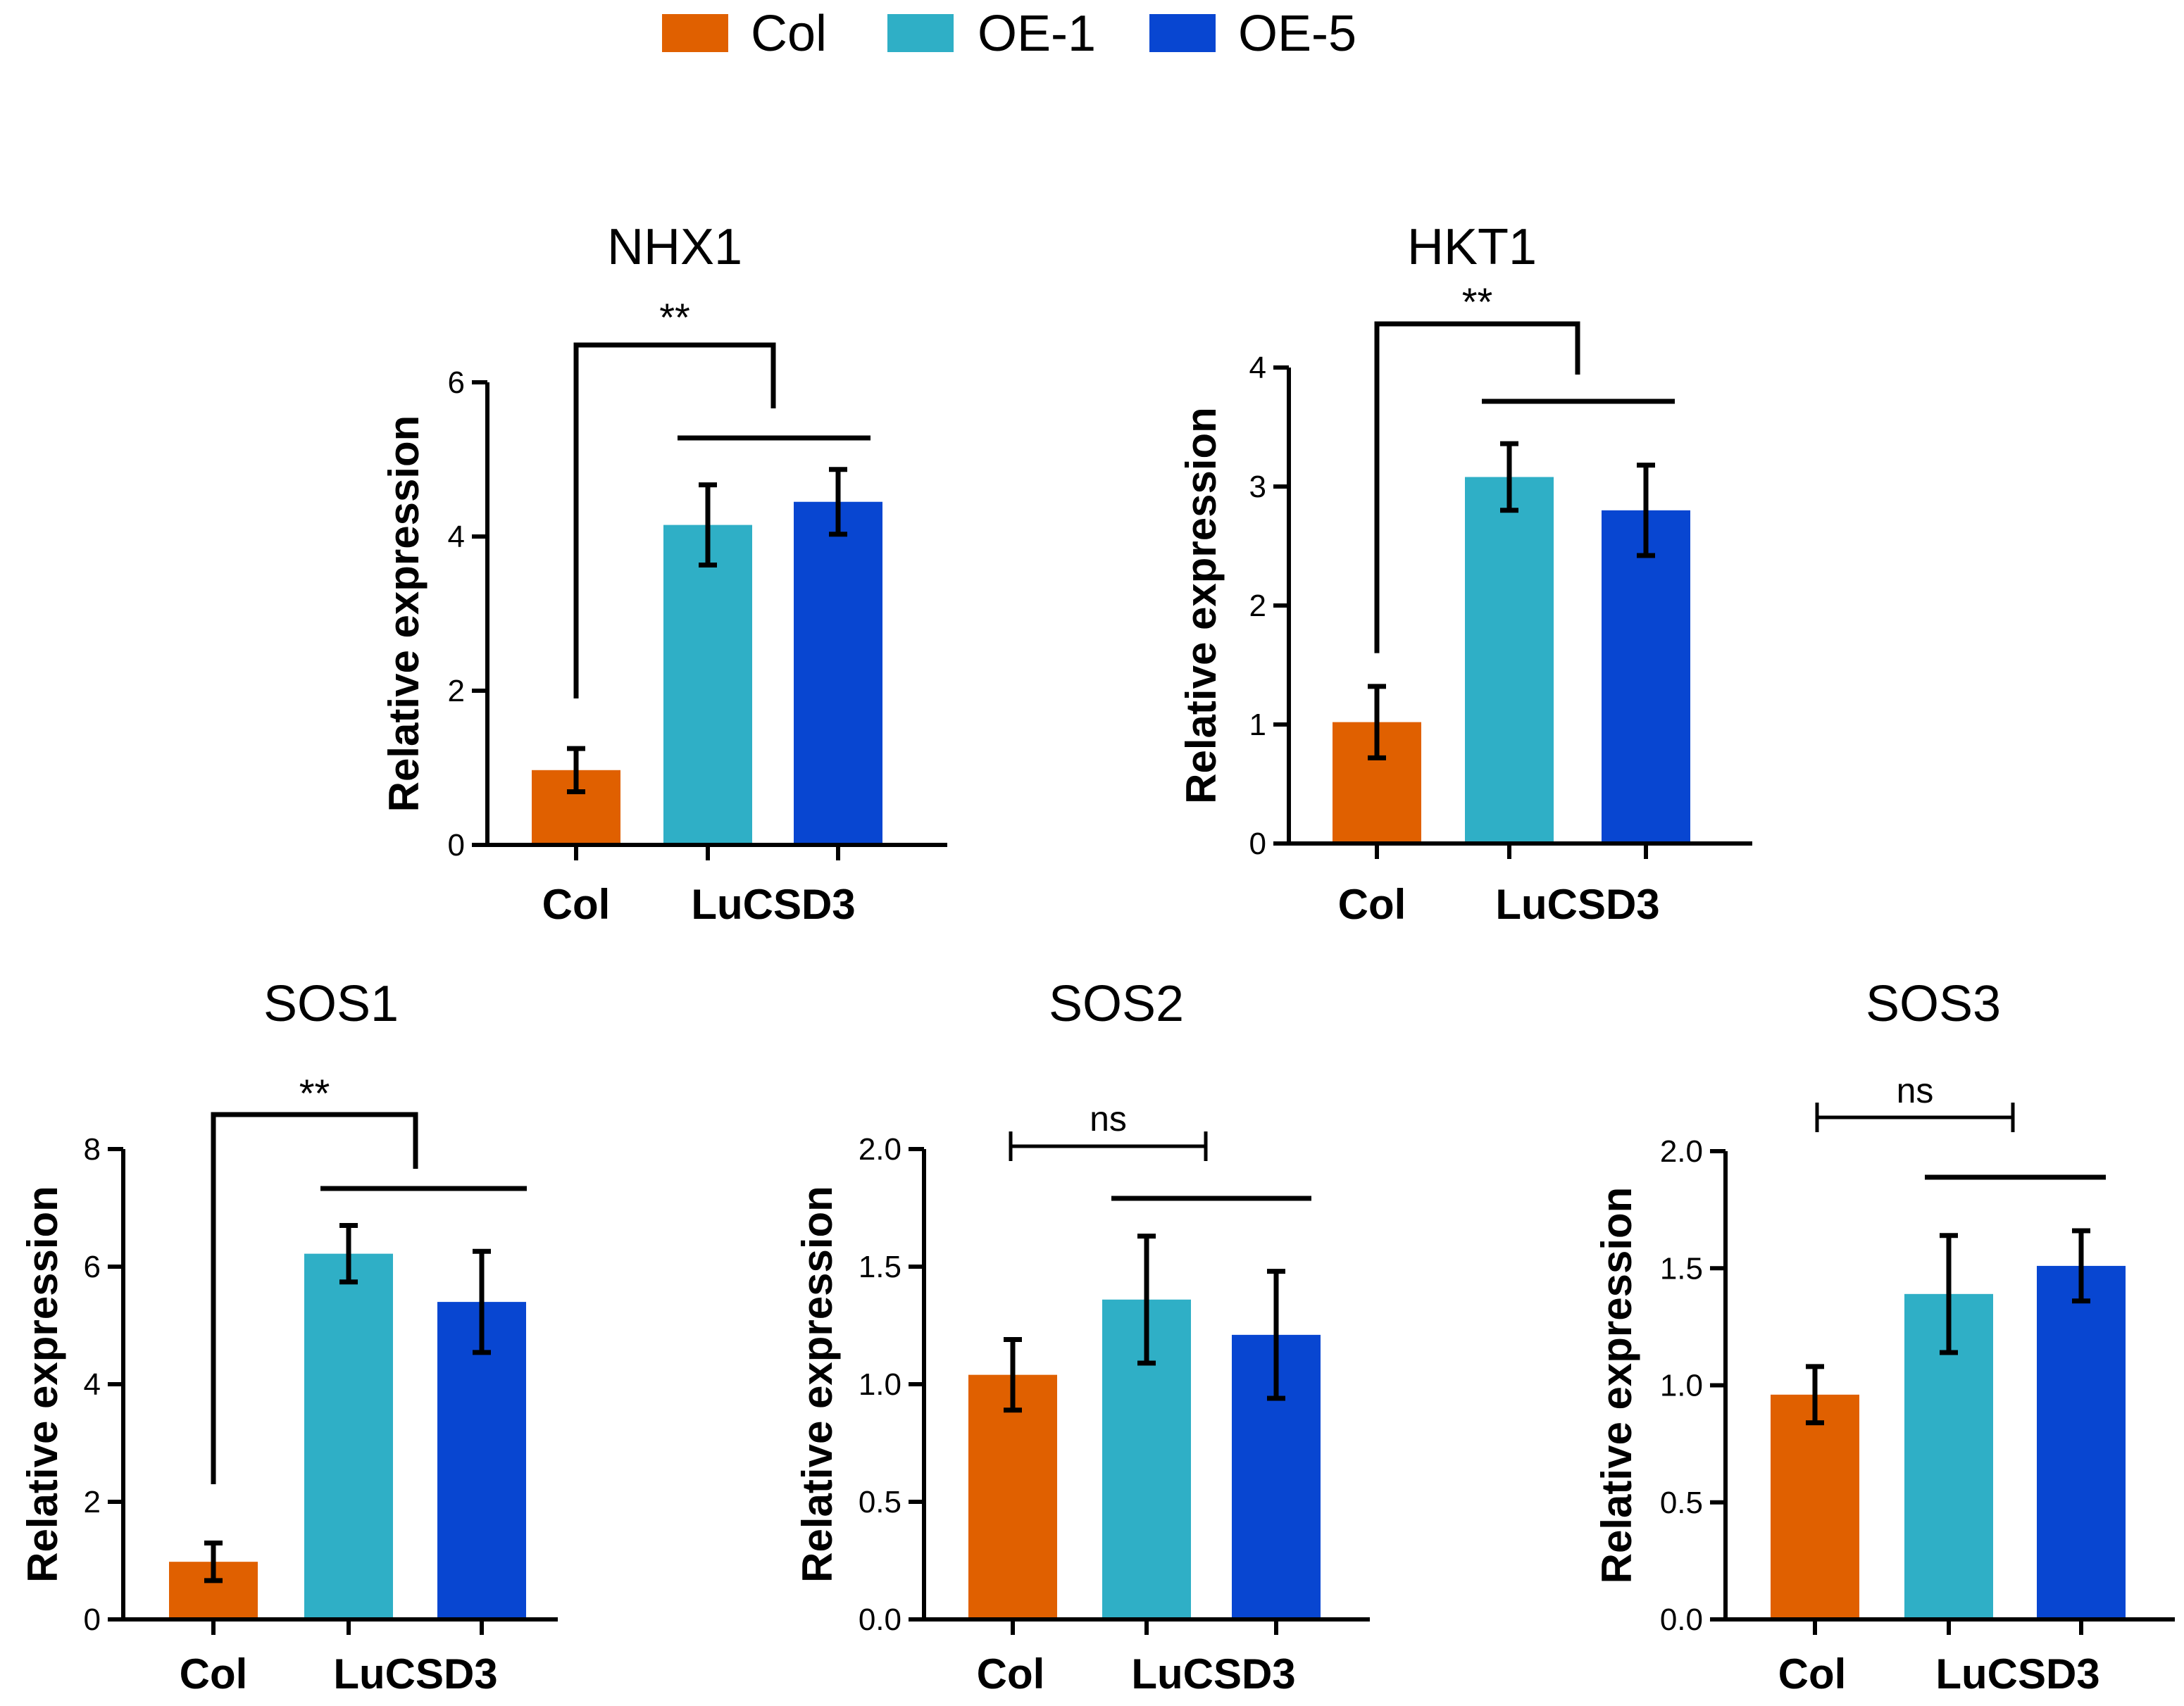  I want to click on chart-title: SOS2, so click(1116, 1004).